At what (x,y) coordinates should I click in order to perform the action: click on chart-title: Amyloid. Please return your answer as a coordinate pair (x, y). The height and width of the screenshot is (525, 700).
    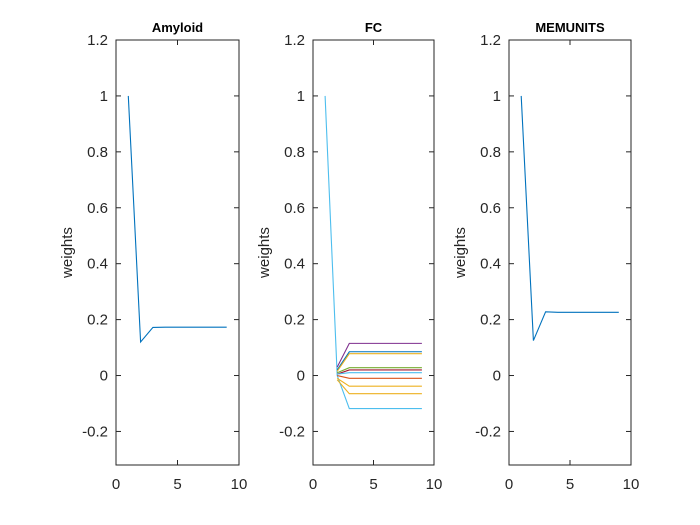
    Looking at the image, I should click on (177, 27).